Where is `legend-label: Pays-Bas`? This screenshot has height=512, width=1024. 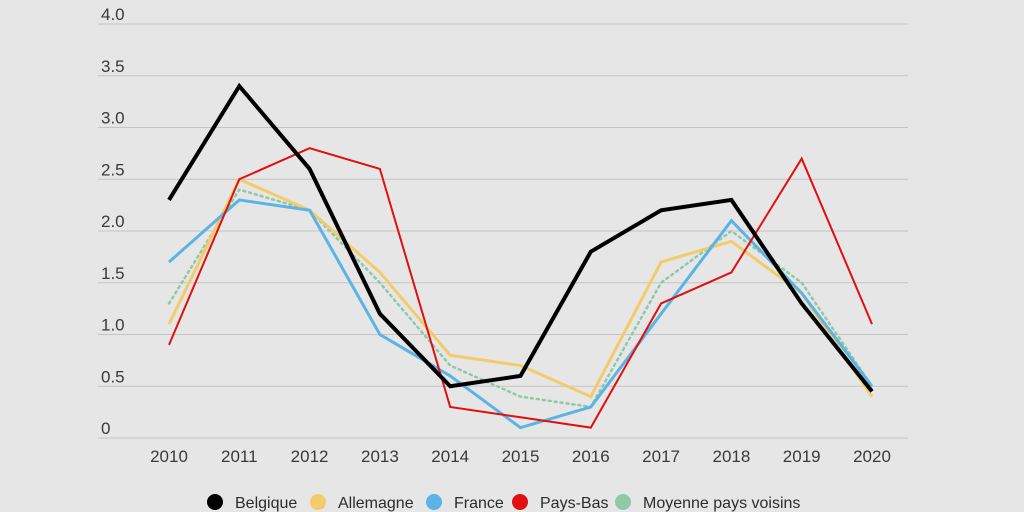 legend-label: Pays-Bas is located at coordinates (574, 503).